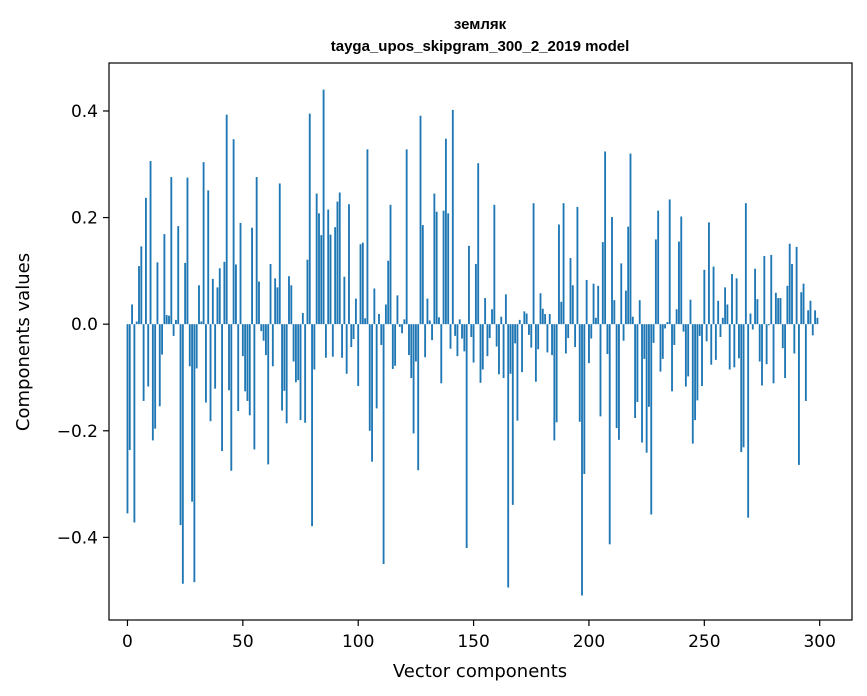 This screenshot has width=867, height=696. What do you see at coordinates (358, 642) in the screenshot?
I see `x-tick-label-100: 100` at bounding box center [358, 642].